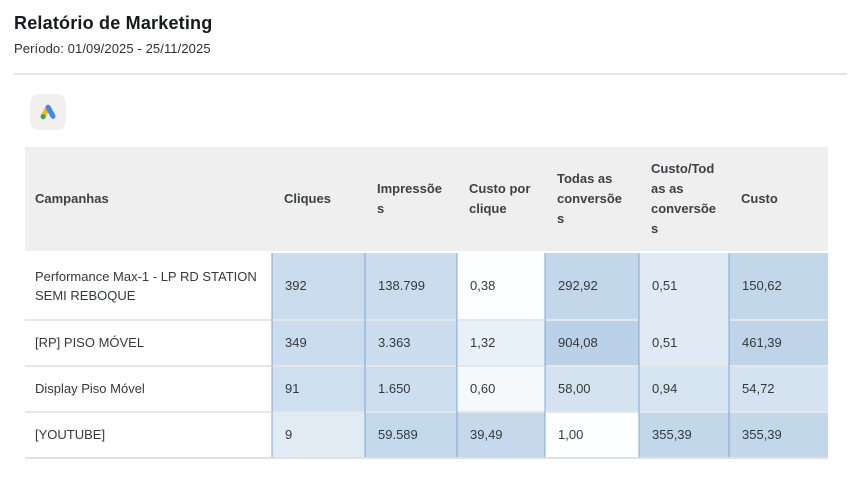  I want to click on column-header-campanhas: Campanhas, so click(148, 199).